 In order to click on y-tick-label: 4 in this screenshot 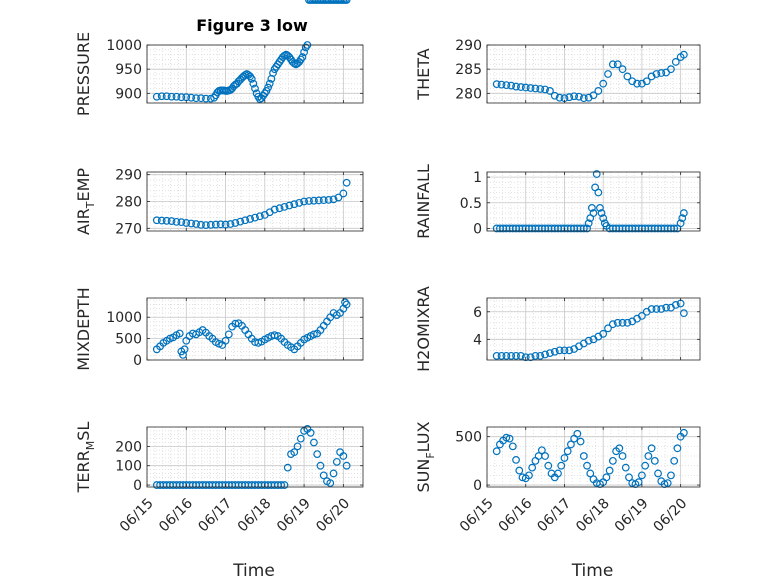, I will do `click(477, 340)`.